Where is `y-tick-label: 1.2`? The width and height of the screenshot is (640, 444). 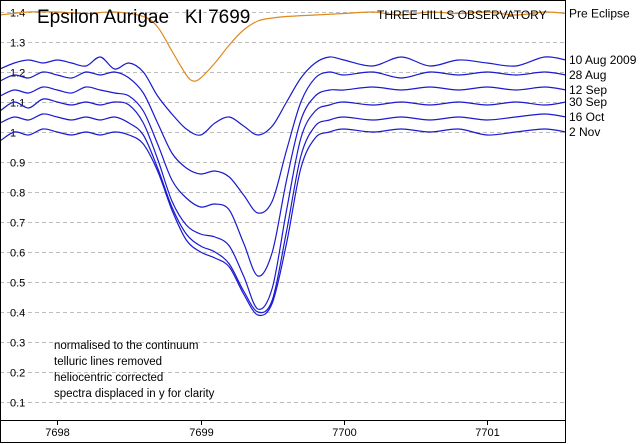
y-tick-label: 1.2 is located at coordinates (17, 74).